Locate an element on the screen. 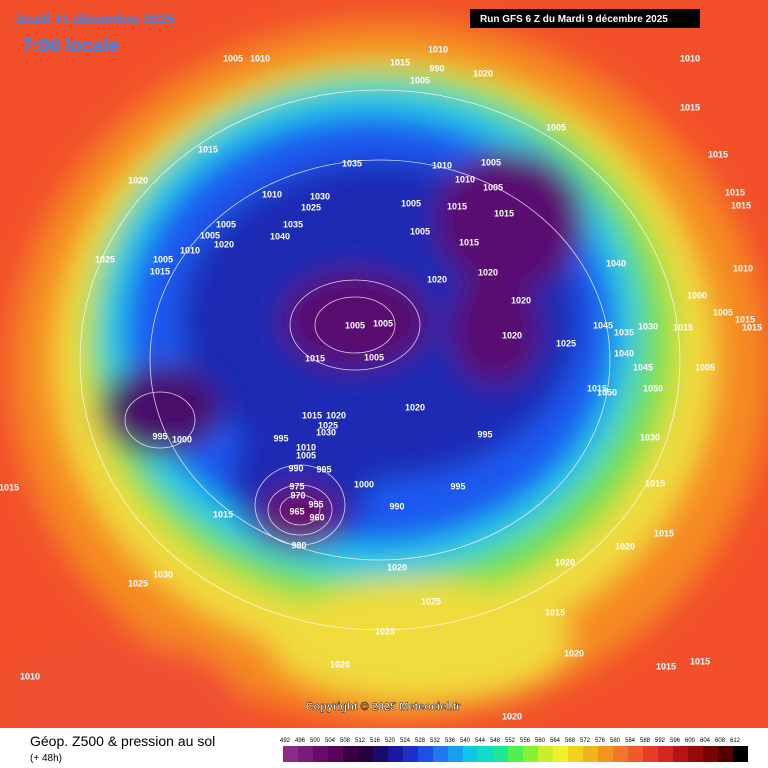 Image resolution: width=768 pixels, height=768 pixels. scale-label: 516 is located at coordinates (375, 741).